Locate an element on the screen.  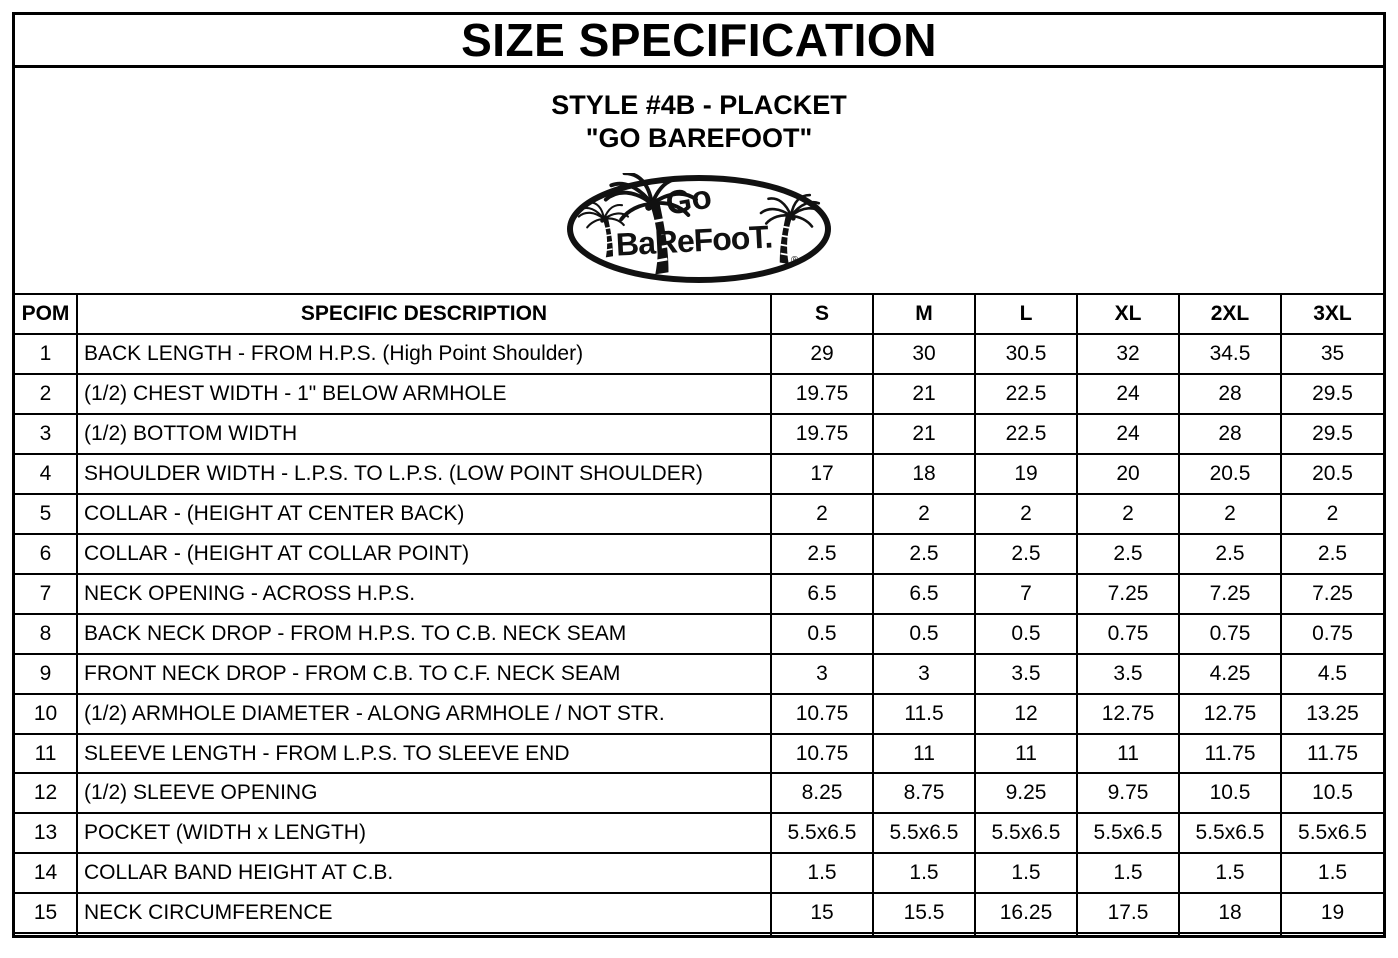
go-barefoot-logo: Go BaReFooT. ® is located at coordinates (699, 227).